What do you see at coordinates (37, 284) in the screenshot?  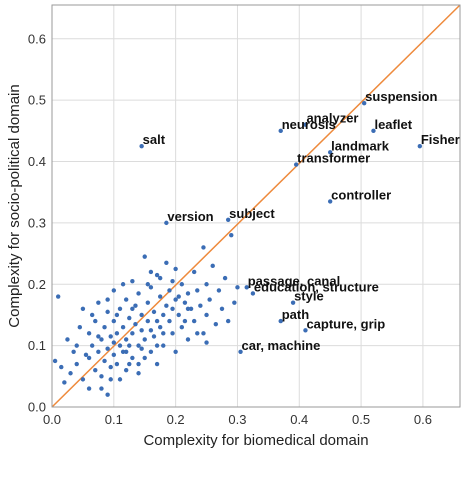 I see `y-tick-label: 0.2` at bounding box center [37, 284].